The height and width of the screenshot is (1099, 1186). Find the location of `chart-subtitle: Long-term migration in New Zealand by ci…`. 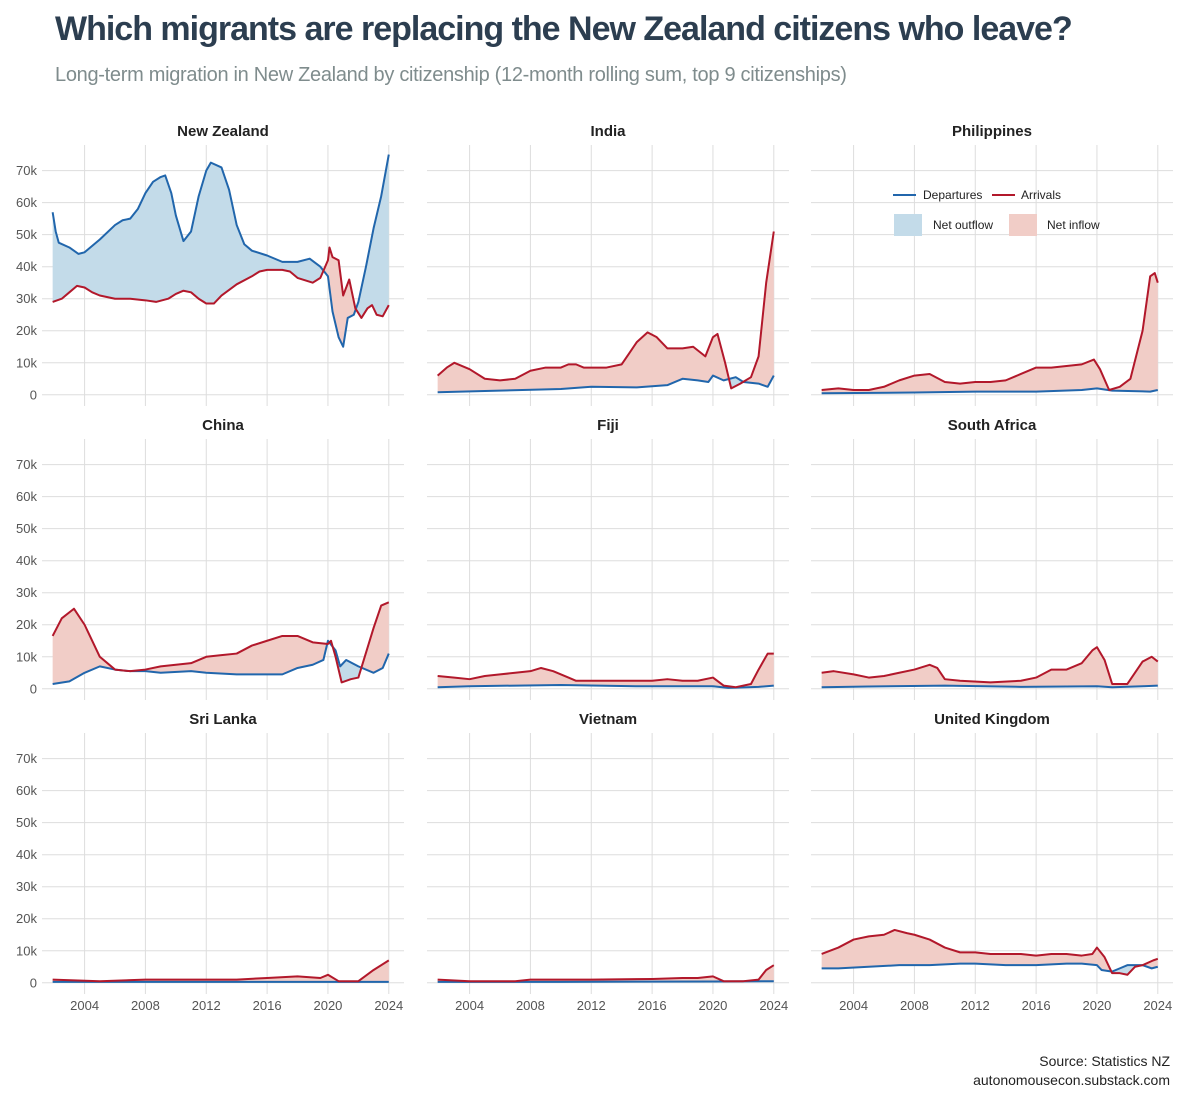

chart-subtitle: Long-term migration in New Zealand by ci… is located at coordinates (451, 75).